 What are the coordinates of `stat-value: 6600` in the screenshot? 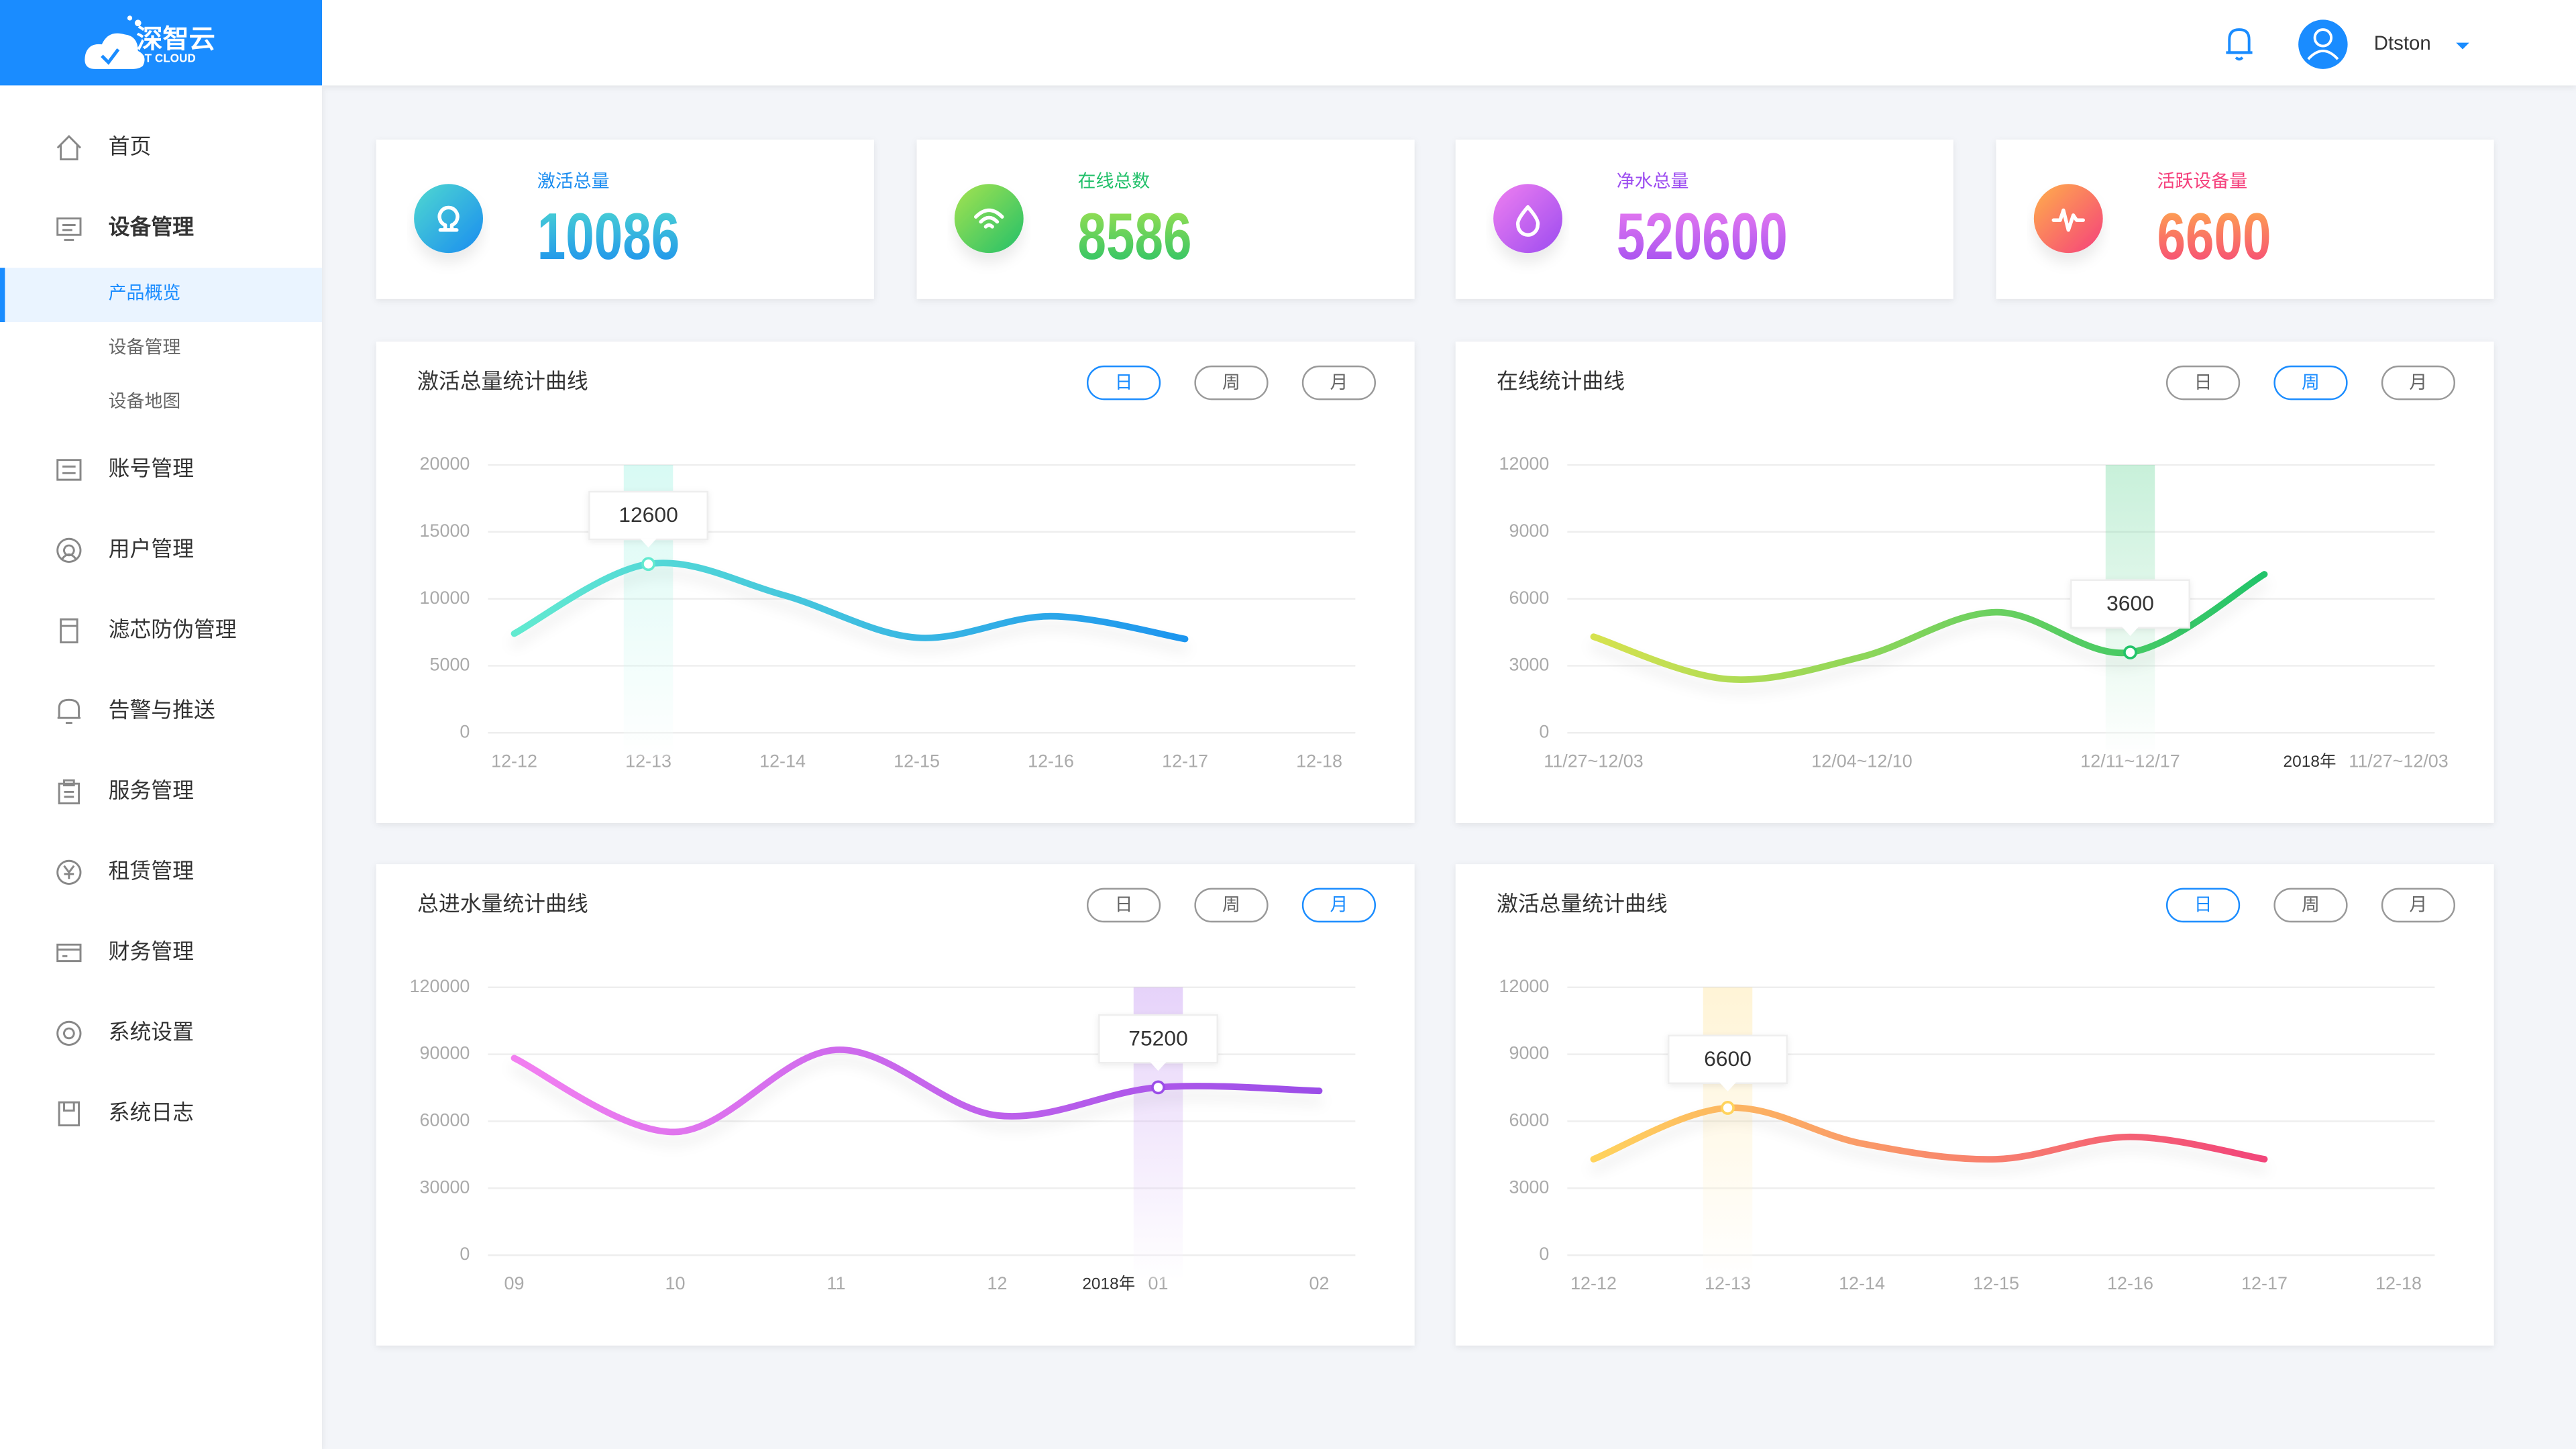 It's located at (2214, 236).